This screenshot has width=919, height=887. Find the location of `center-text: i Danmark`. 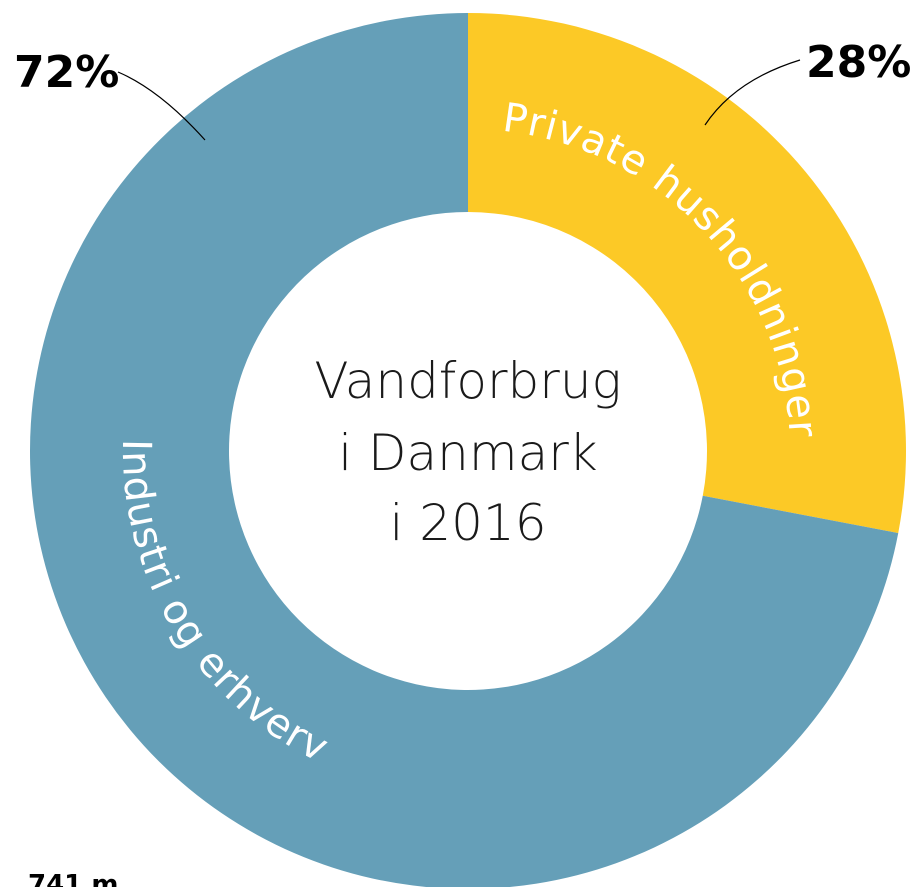

center-text: i Danmark is located at coordinates (467, 453).